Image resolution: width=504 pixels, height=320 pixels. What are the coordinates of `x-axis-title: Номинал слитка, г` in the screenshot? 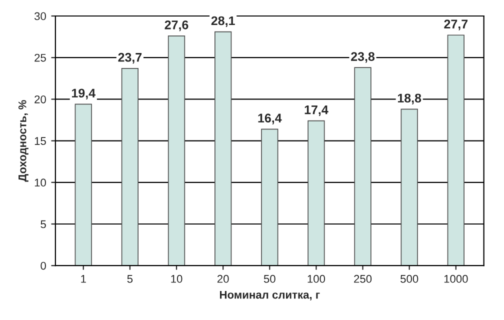 It's located at (270, 295).